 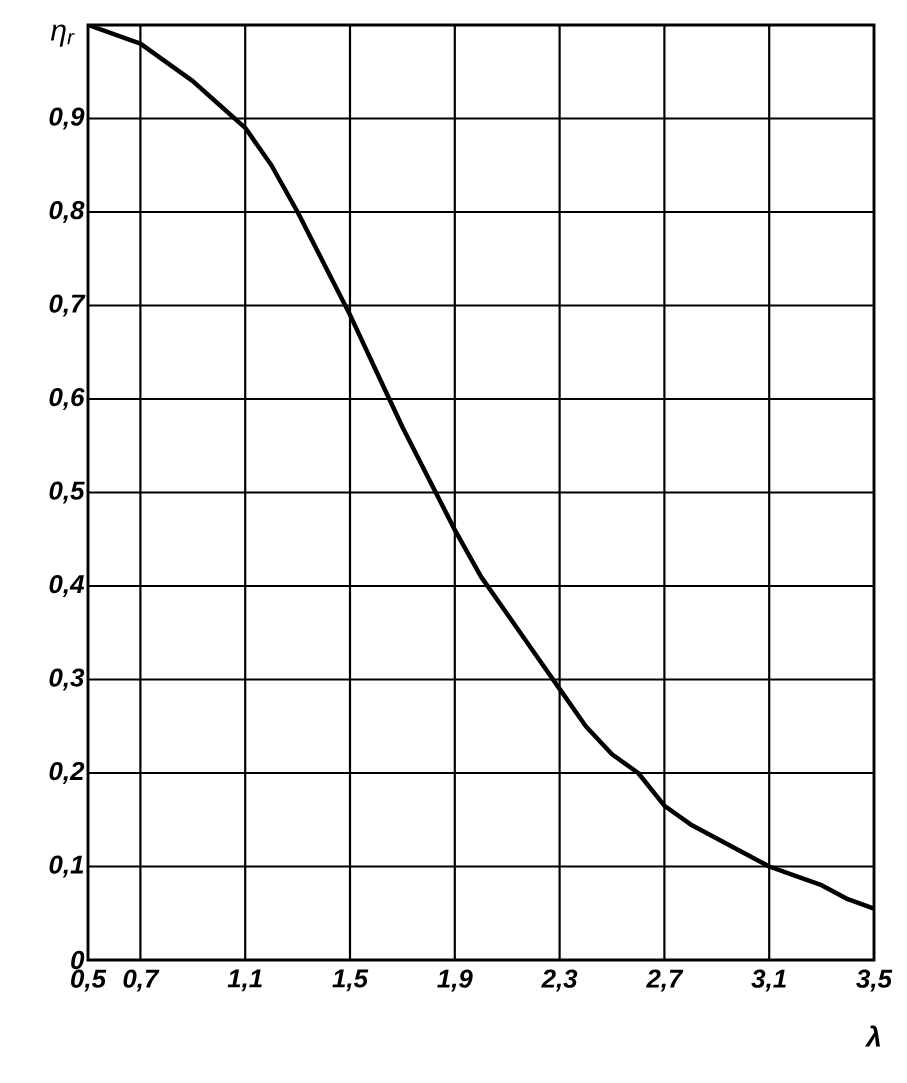 What do you see at coordinates (78, 960) in the screenshot?
I see `y-tick-label: 0` at bounding box center [78, 960].